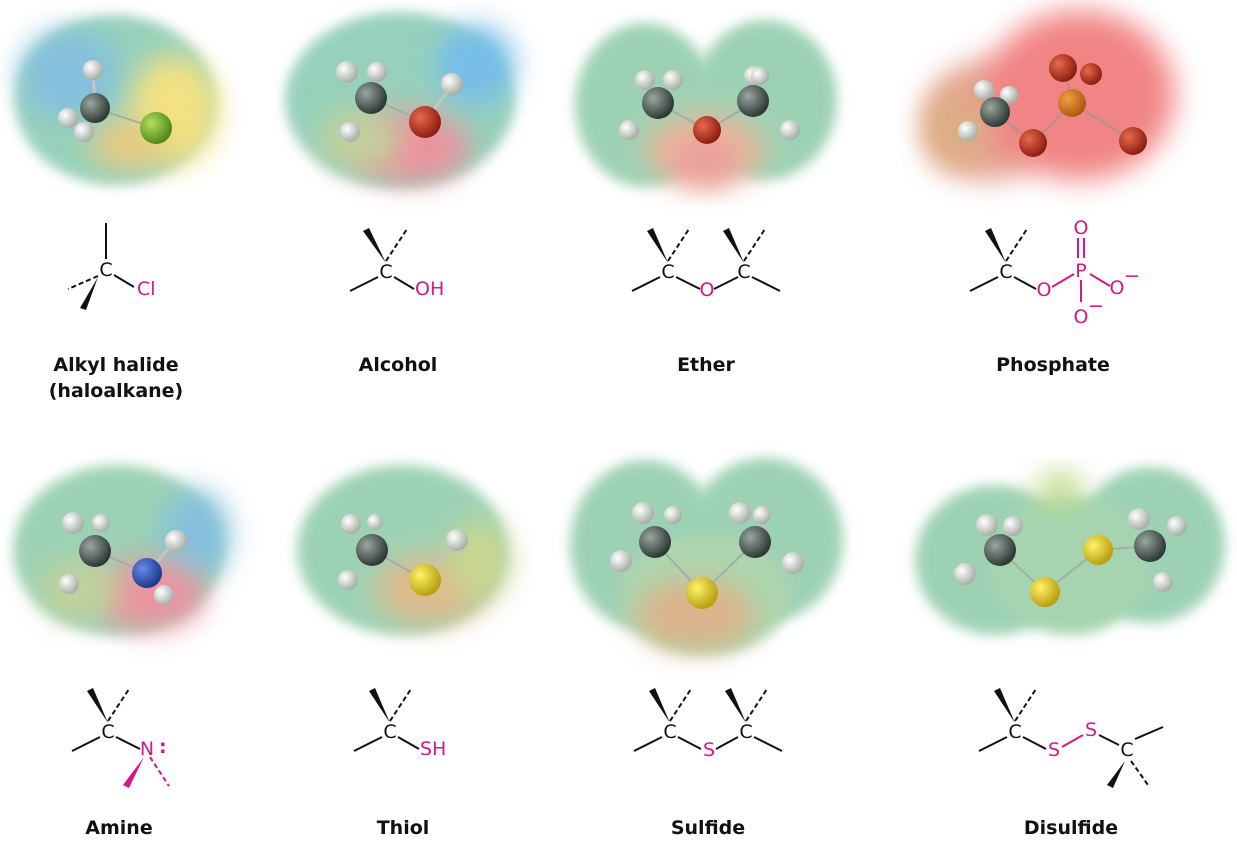 The height and width of the screenshot is (842, 1237). I want to click on group-name: Disulfide, so click(1071, 828).